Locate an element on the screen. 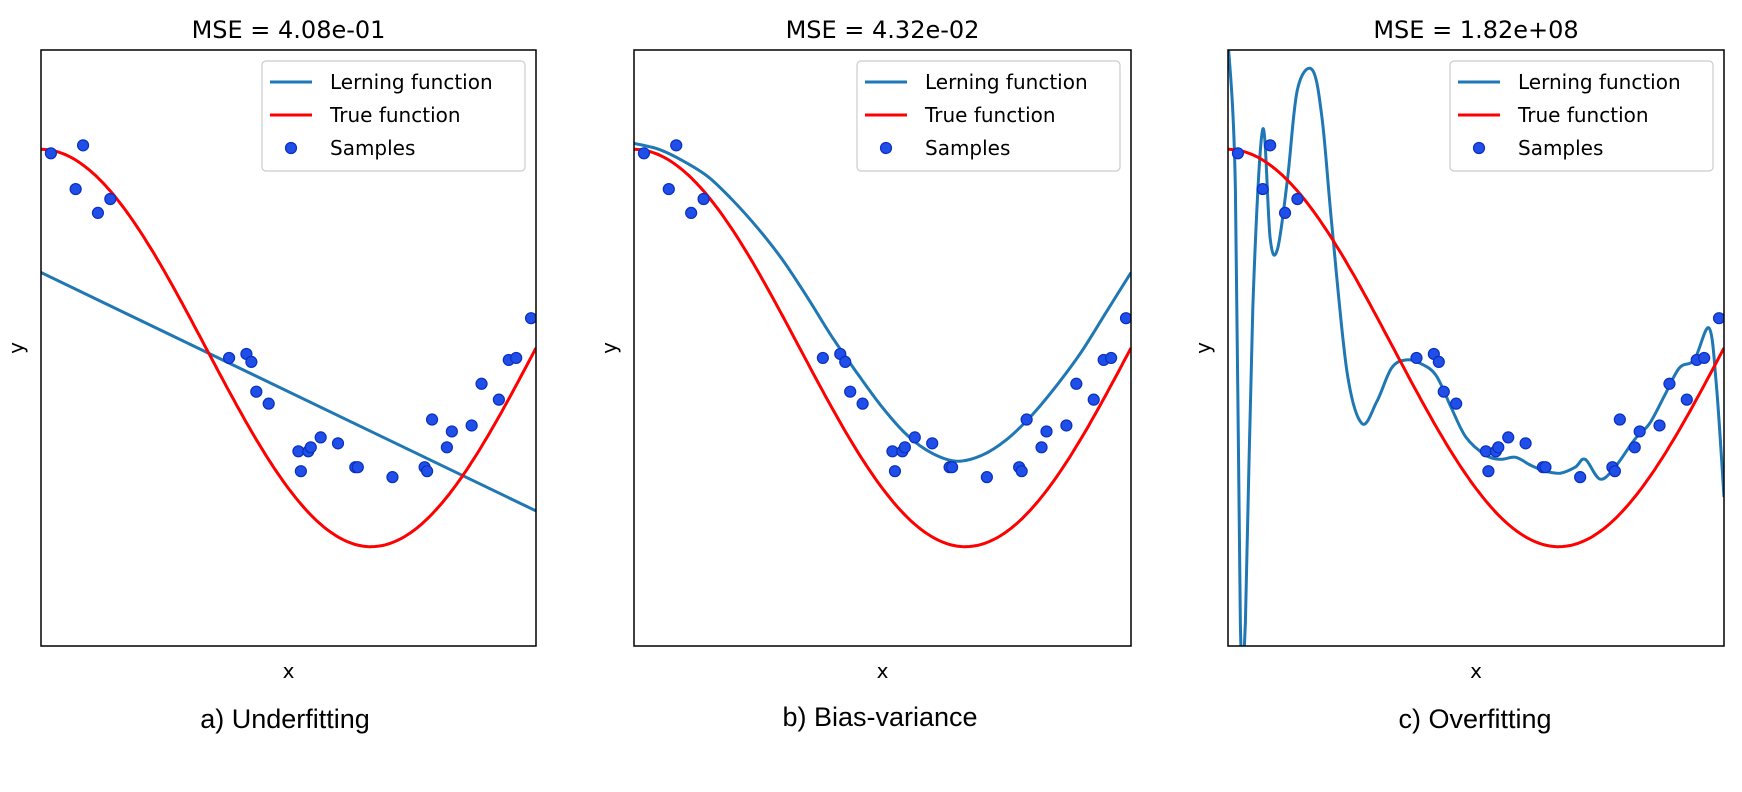 The image size is (1742, 792). chart-title: MSE = 1.82e+08 is located at coordinates (1475, 30).